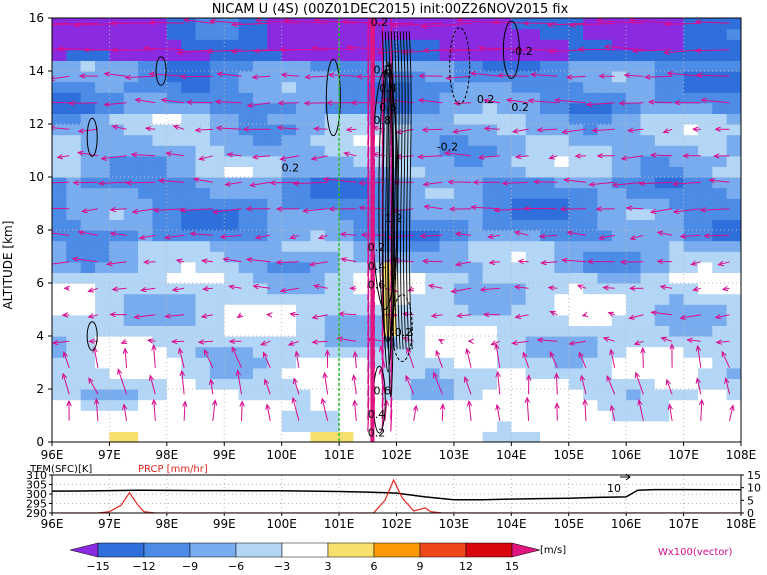 The height and width of the screenshot is (575, 767). Describe the element at coordinates (511, 524) in the screenshot. I see `x-tick-label: 104E` at that location.